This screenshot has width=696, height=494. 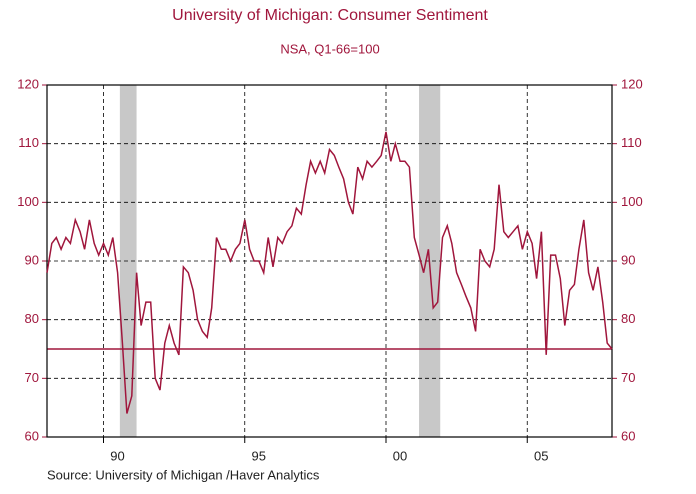 What do you see at coordinates (32, 435) in the screenshot?
I see `y-tick-label: 60` at bounding box center [32, 435].